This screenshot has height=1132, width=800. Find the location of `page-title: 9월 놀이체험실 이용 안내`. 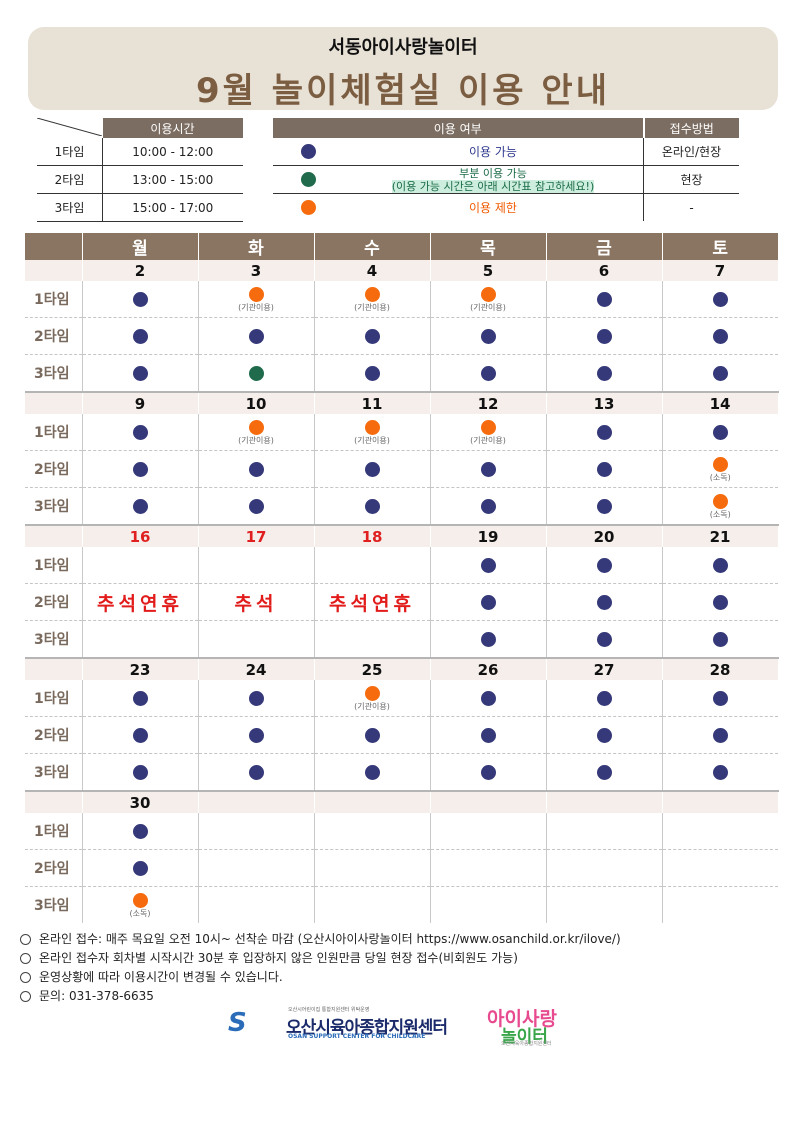

page-title: 9월 놀이체험실 이용 안내 is located at coordinates (403, 91).